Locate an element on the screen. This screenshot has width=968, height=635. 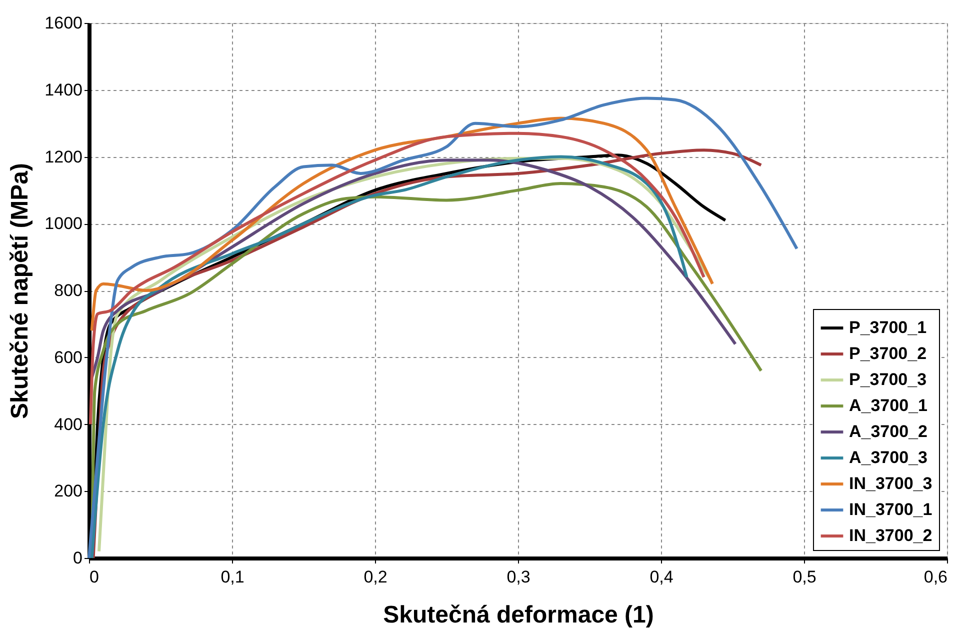
x-tick-label: 0,3 is located at coordinates (518, 577).